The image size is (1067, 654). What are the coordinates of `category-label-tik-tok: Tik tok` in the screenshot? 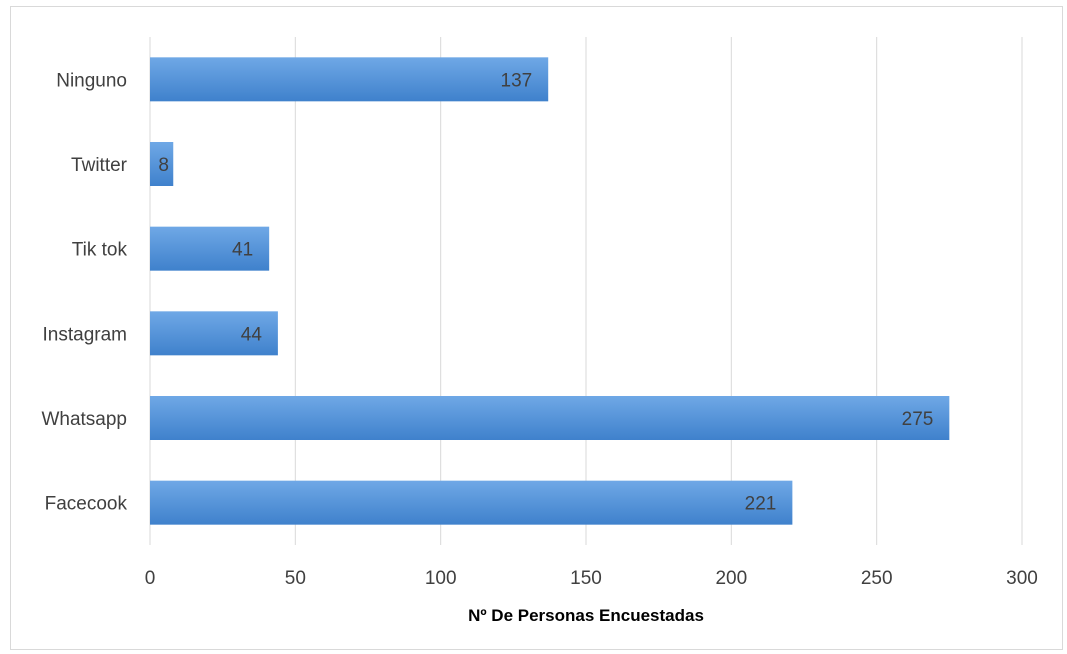 It's located at (100, 250).